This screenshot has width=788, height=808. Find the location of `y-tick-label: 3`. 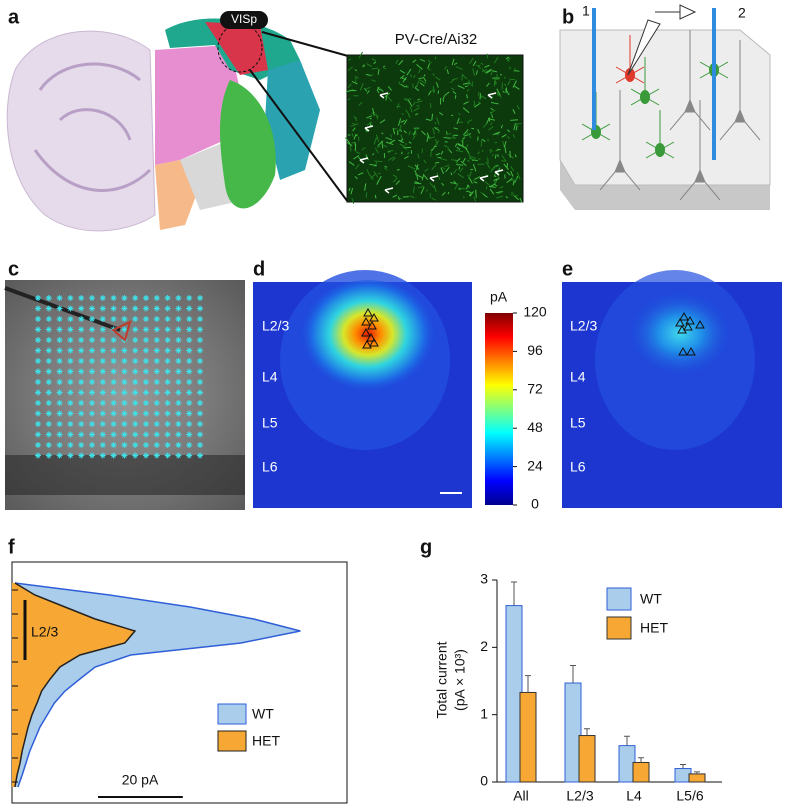

y-tick-label: 3 is located at coordinates (484, 579).